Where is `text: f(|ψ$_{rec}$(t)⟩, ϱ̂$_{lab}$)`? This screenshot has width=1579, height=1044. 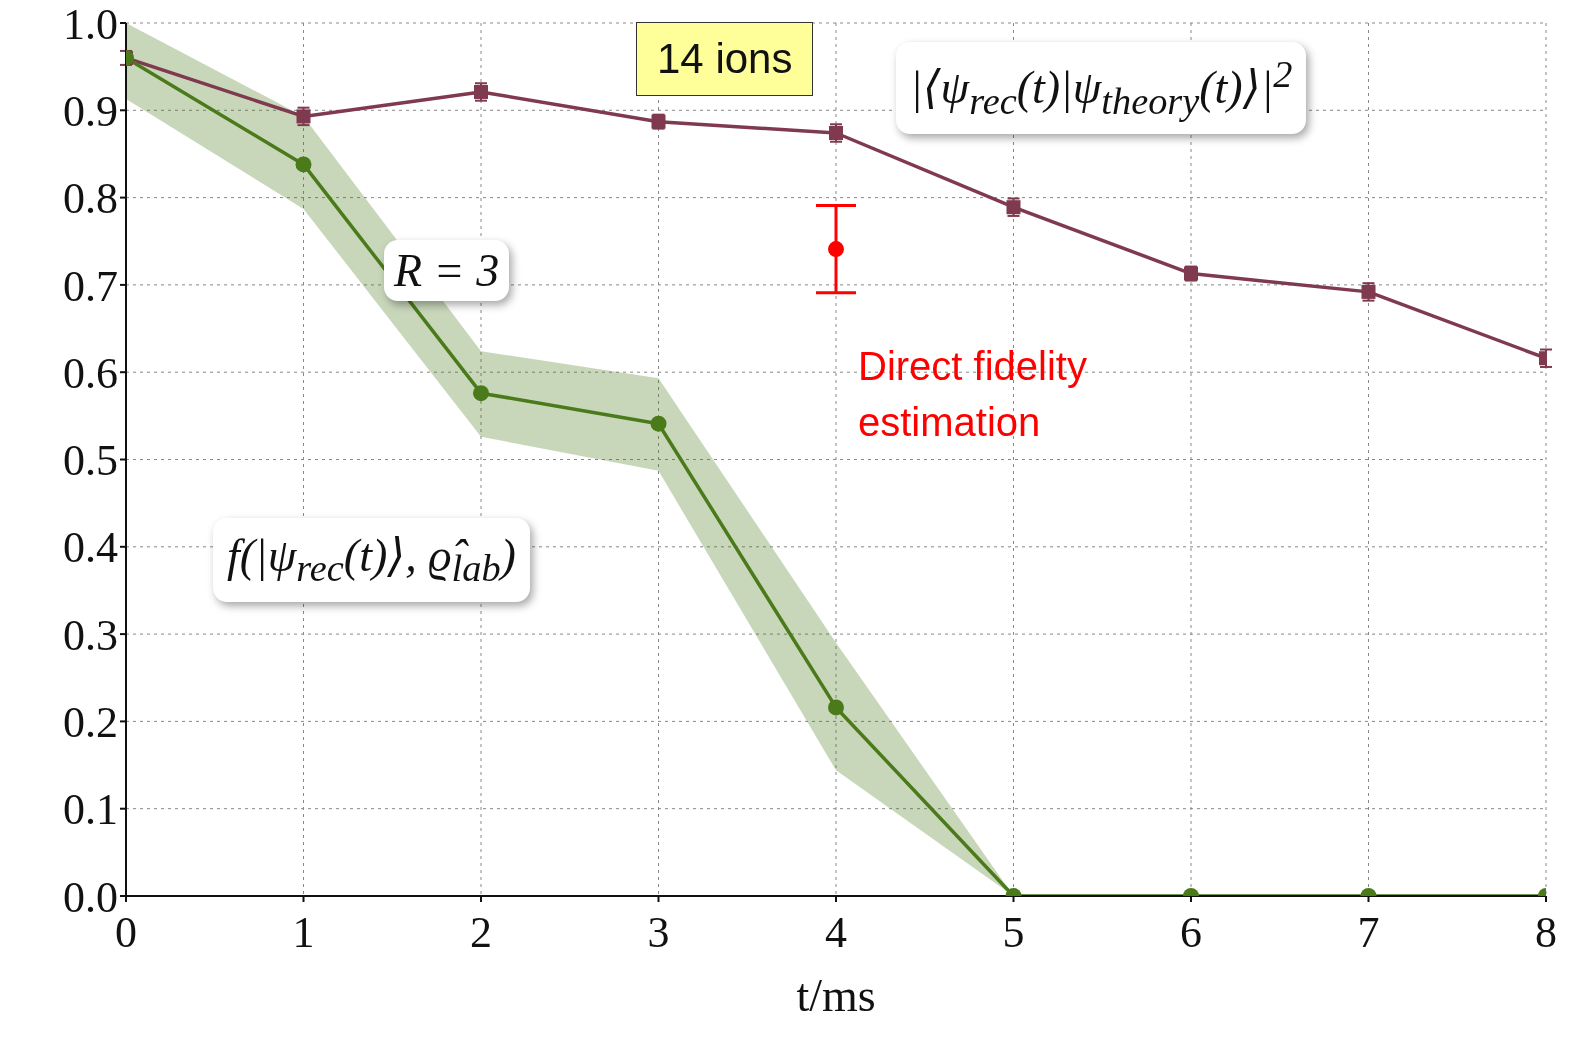 text: f(|ψ$_{rec}$(t)⟩, ϱ̂$_{lab}$) is located at coordinates (371, 560).